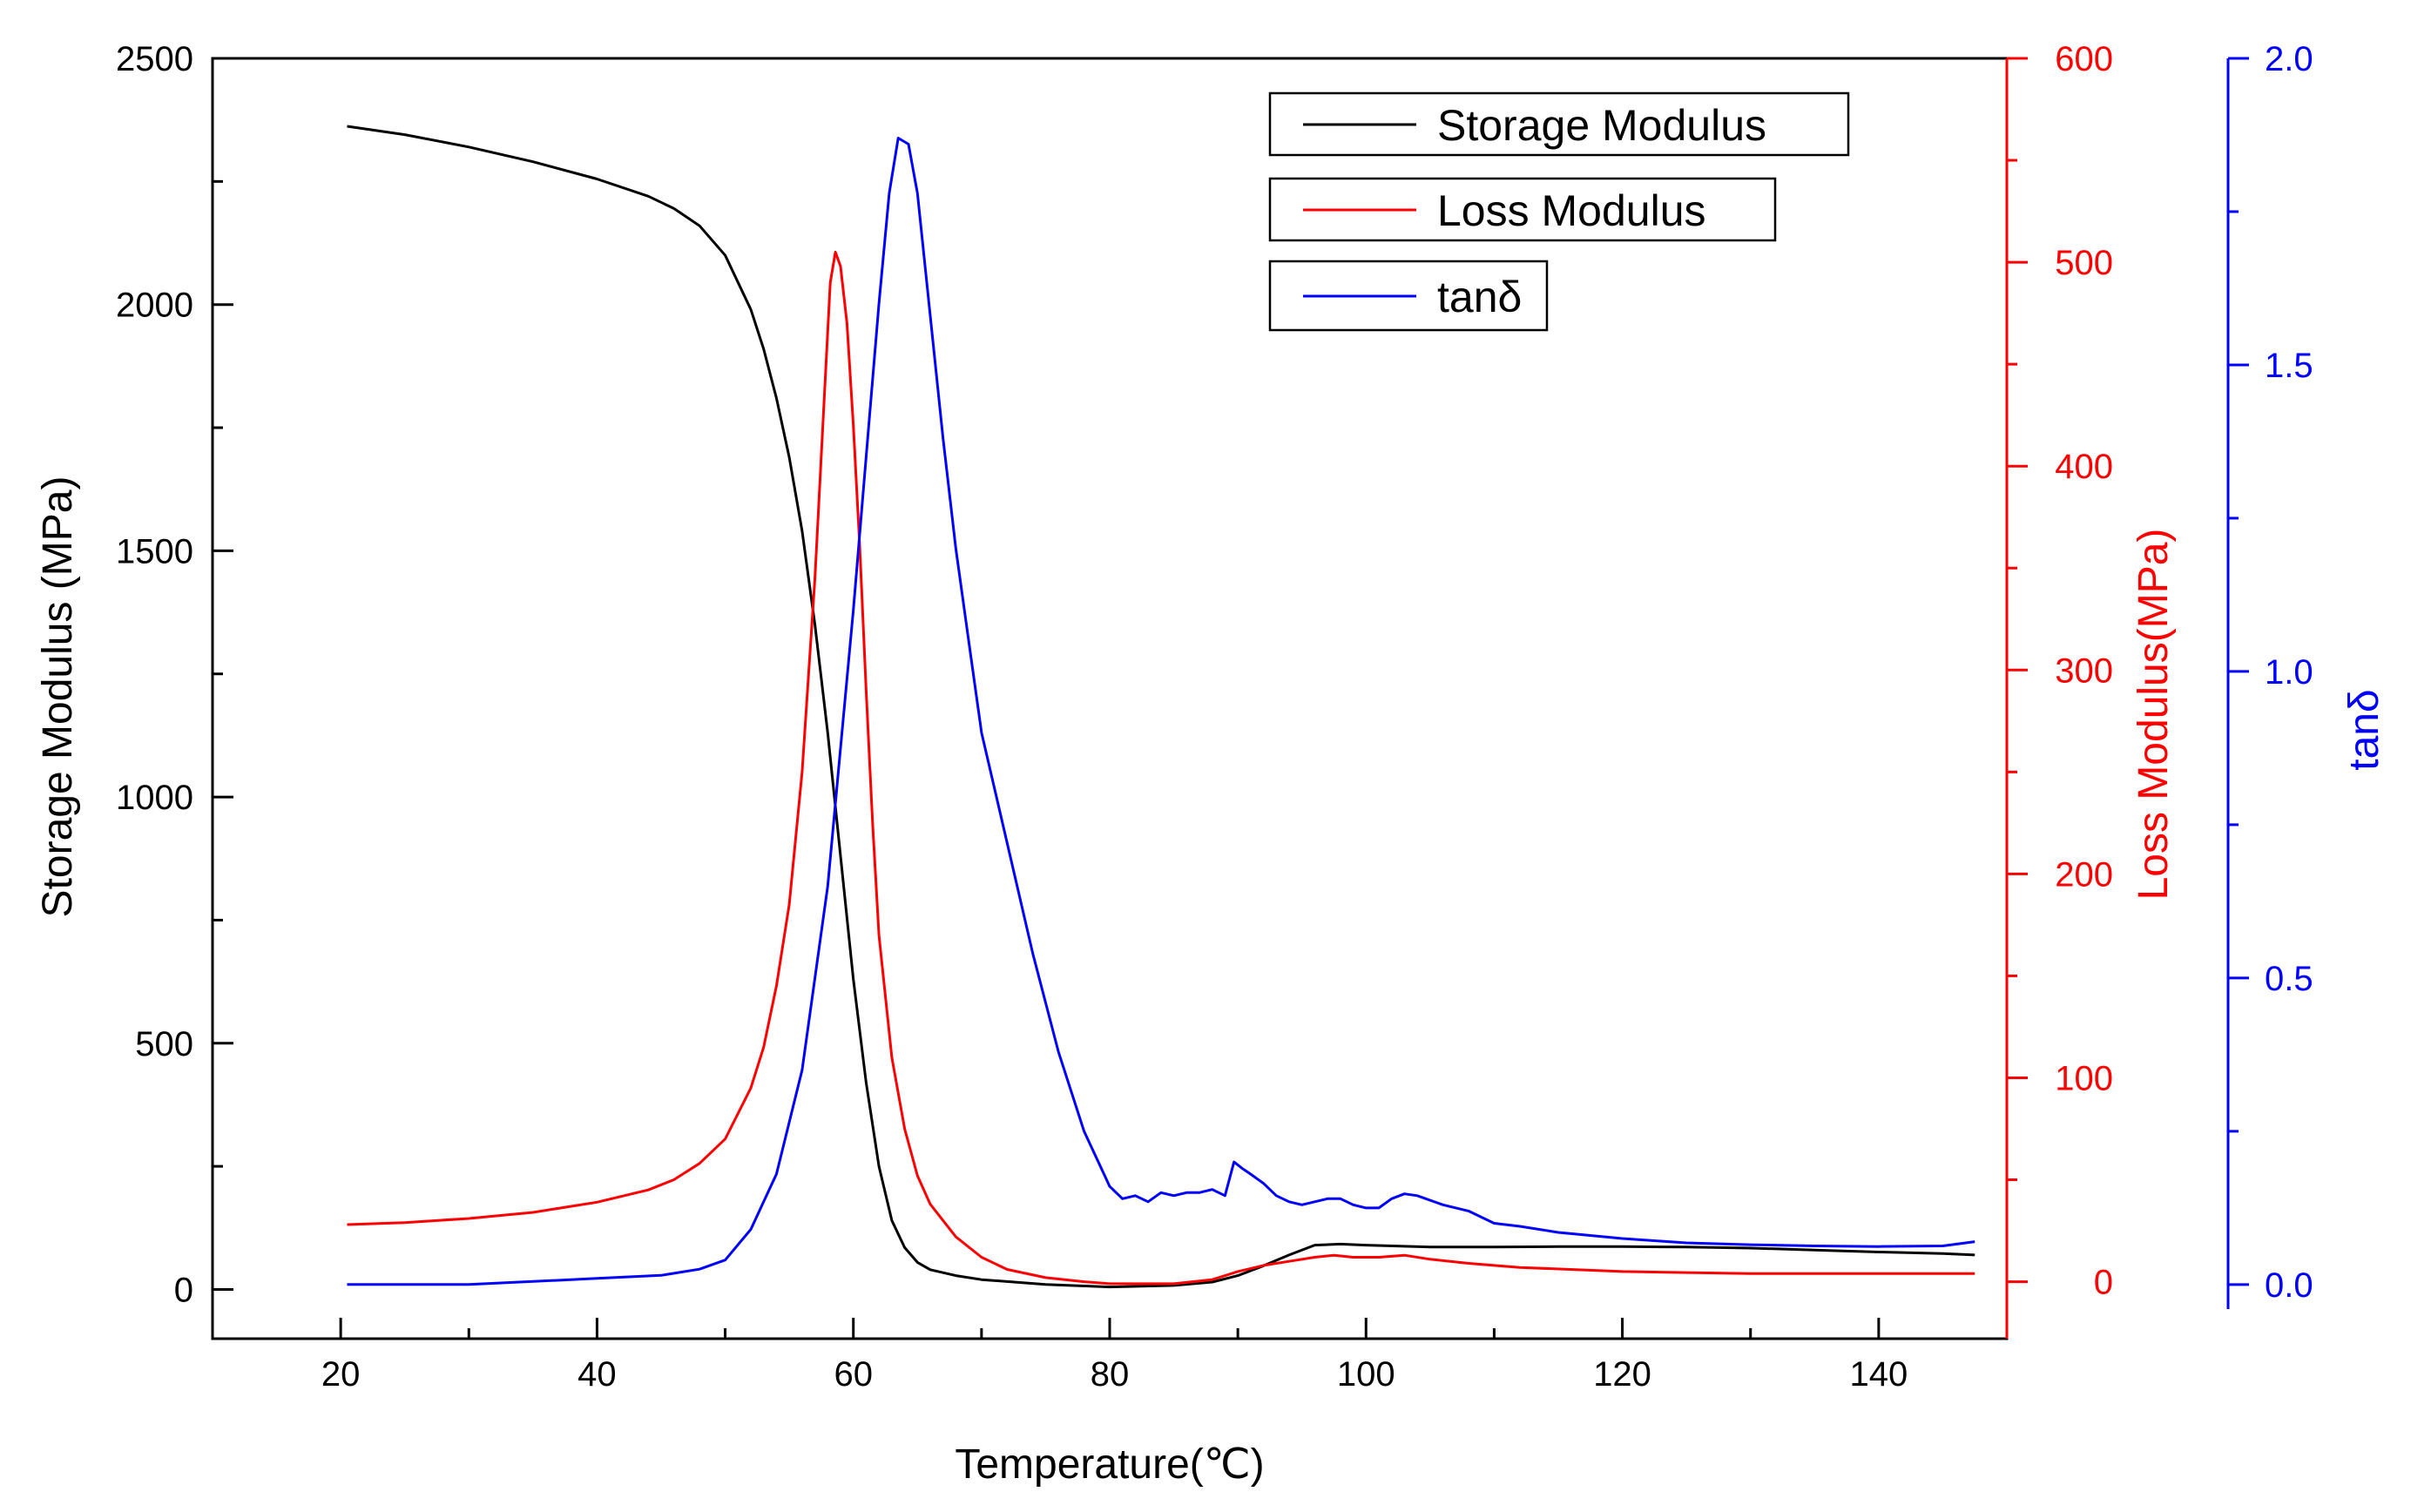 The width and height of the screenshot is (2411, 1512). Describe the element at coordinates (2364, 729) in the screenshot. I see `tan-delta-axis-title: tanδ` at that location.